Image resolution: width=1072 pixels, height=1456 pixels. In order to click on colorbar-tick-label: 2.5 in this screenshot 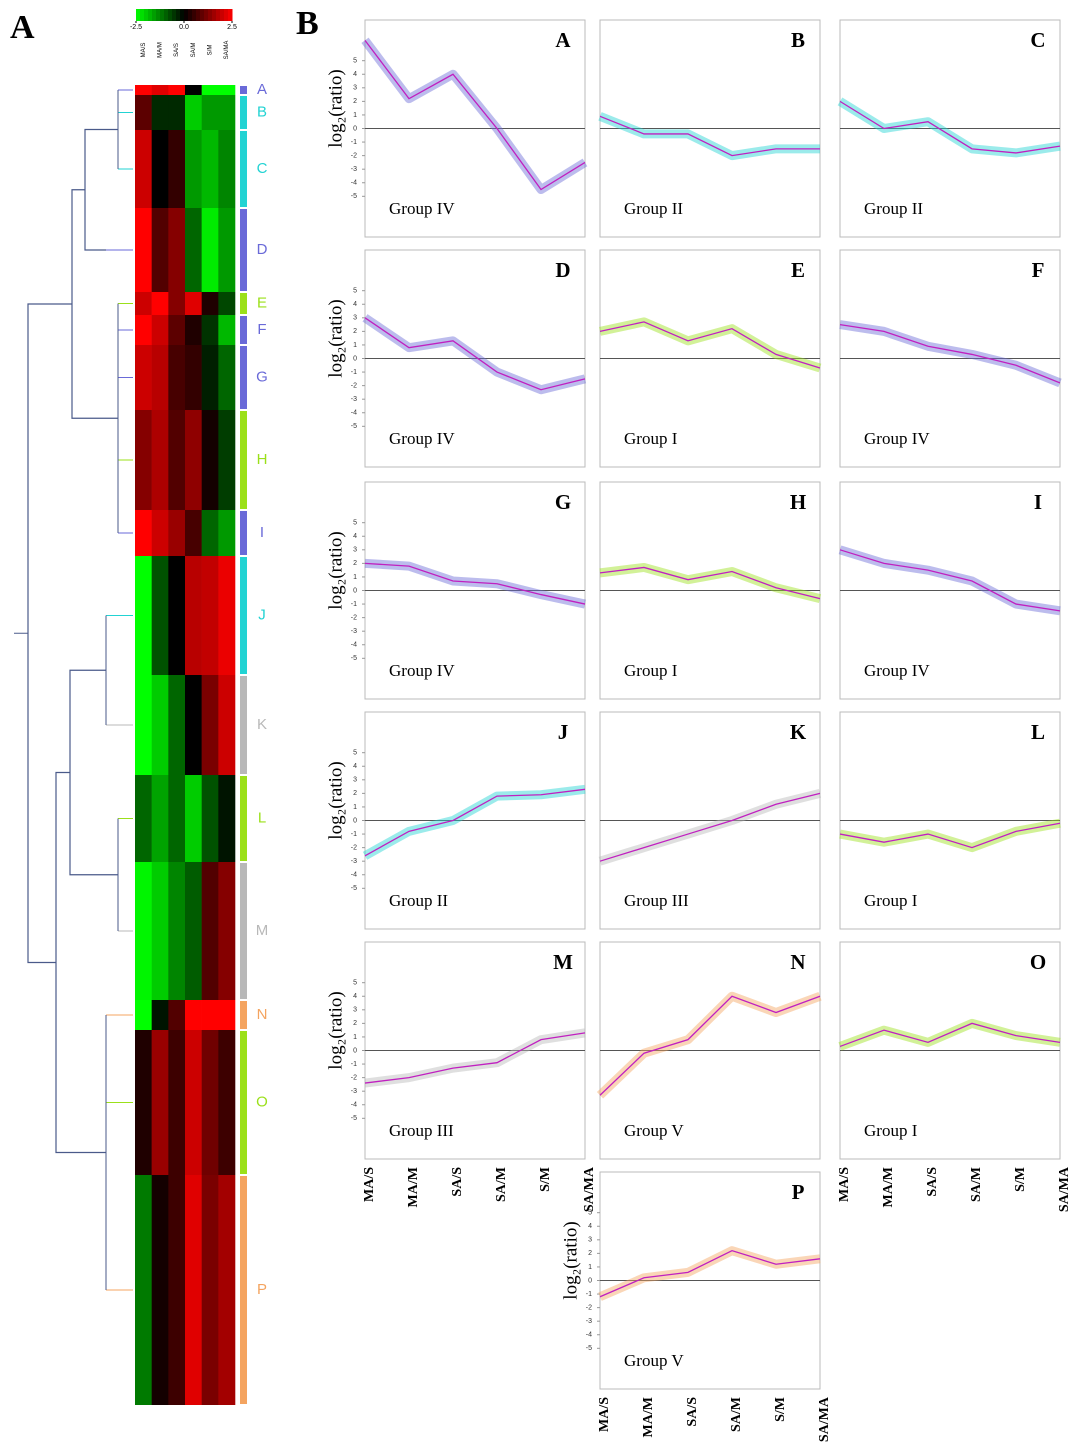, I will do `click(232, 27)`.